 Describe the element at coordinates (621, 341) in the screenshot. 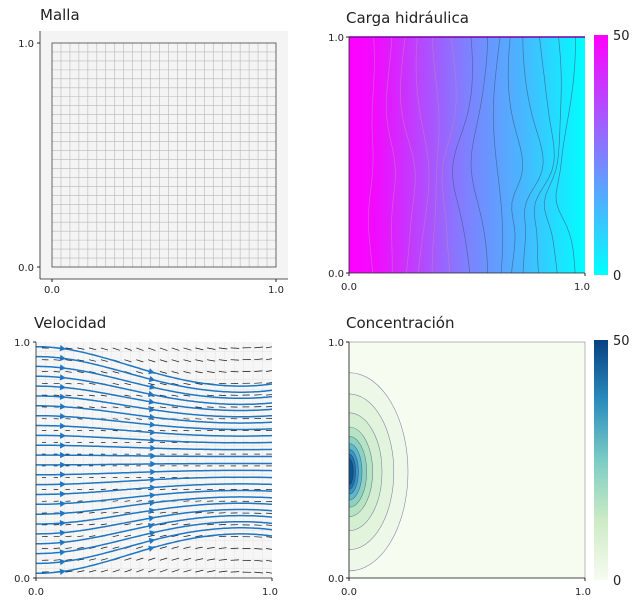

I see `concentration-colorbar-max: 50` at that location.